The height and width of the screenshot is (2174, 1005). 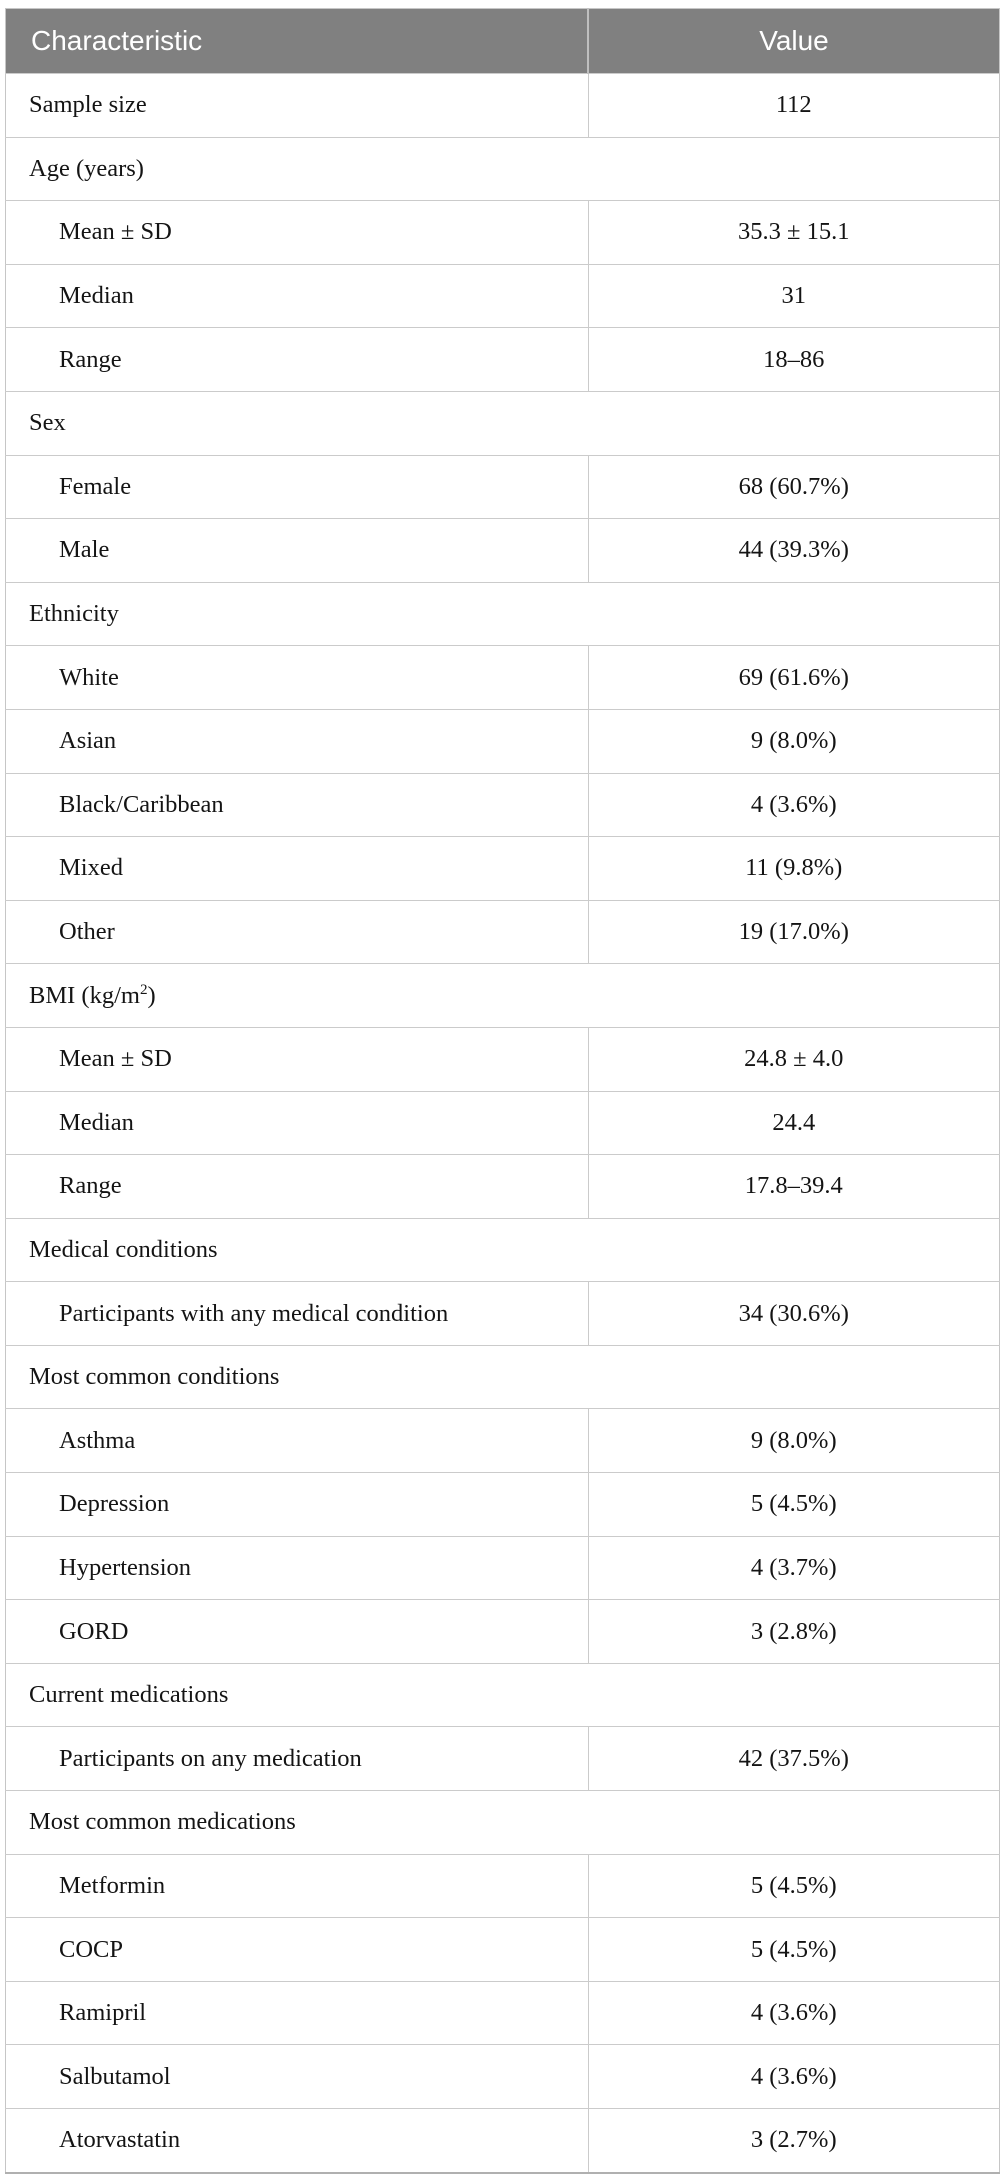 What do you see at coordinates (793, 41) in the screenshot?
I see `column-header-value: Value` at bounding box center [793, 41].